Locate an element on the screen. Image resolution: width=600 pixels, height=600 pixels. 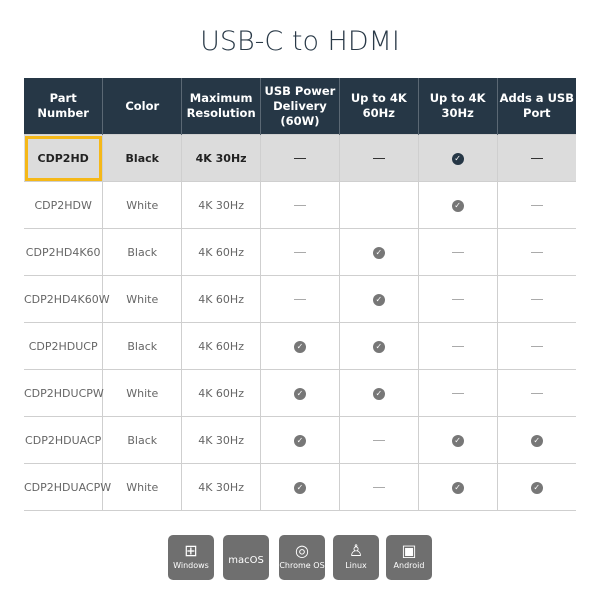
windows-icon: ⊞ is located at coordinates (191, 550).